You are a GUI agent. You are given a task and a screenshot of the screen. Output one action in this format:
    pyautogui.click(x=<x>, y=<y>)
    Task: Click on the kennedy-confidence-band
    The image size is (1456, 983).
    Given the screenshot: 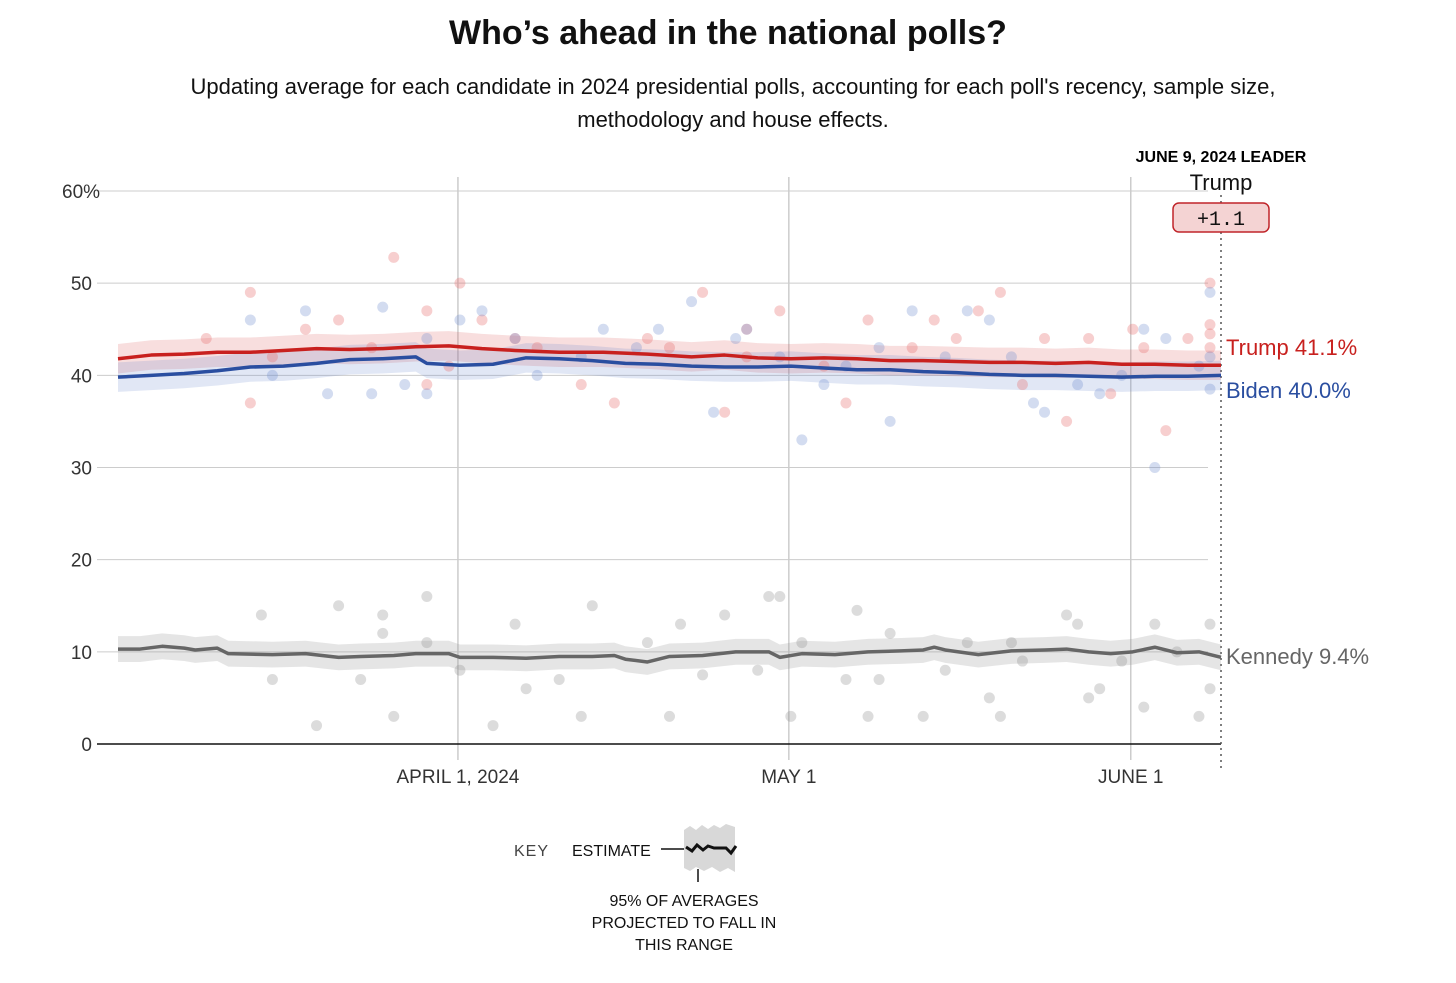 What is the action you would take?
    pyautogui.click(x=669, y=654)
    